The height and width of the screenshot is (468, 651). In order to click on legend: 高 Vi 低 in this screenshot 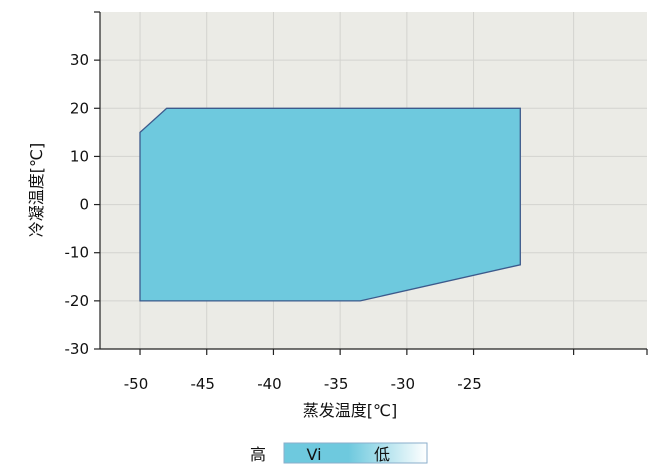, I will do `click(338, 453)`.